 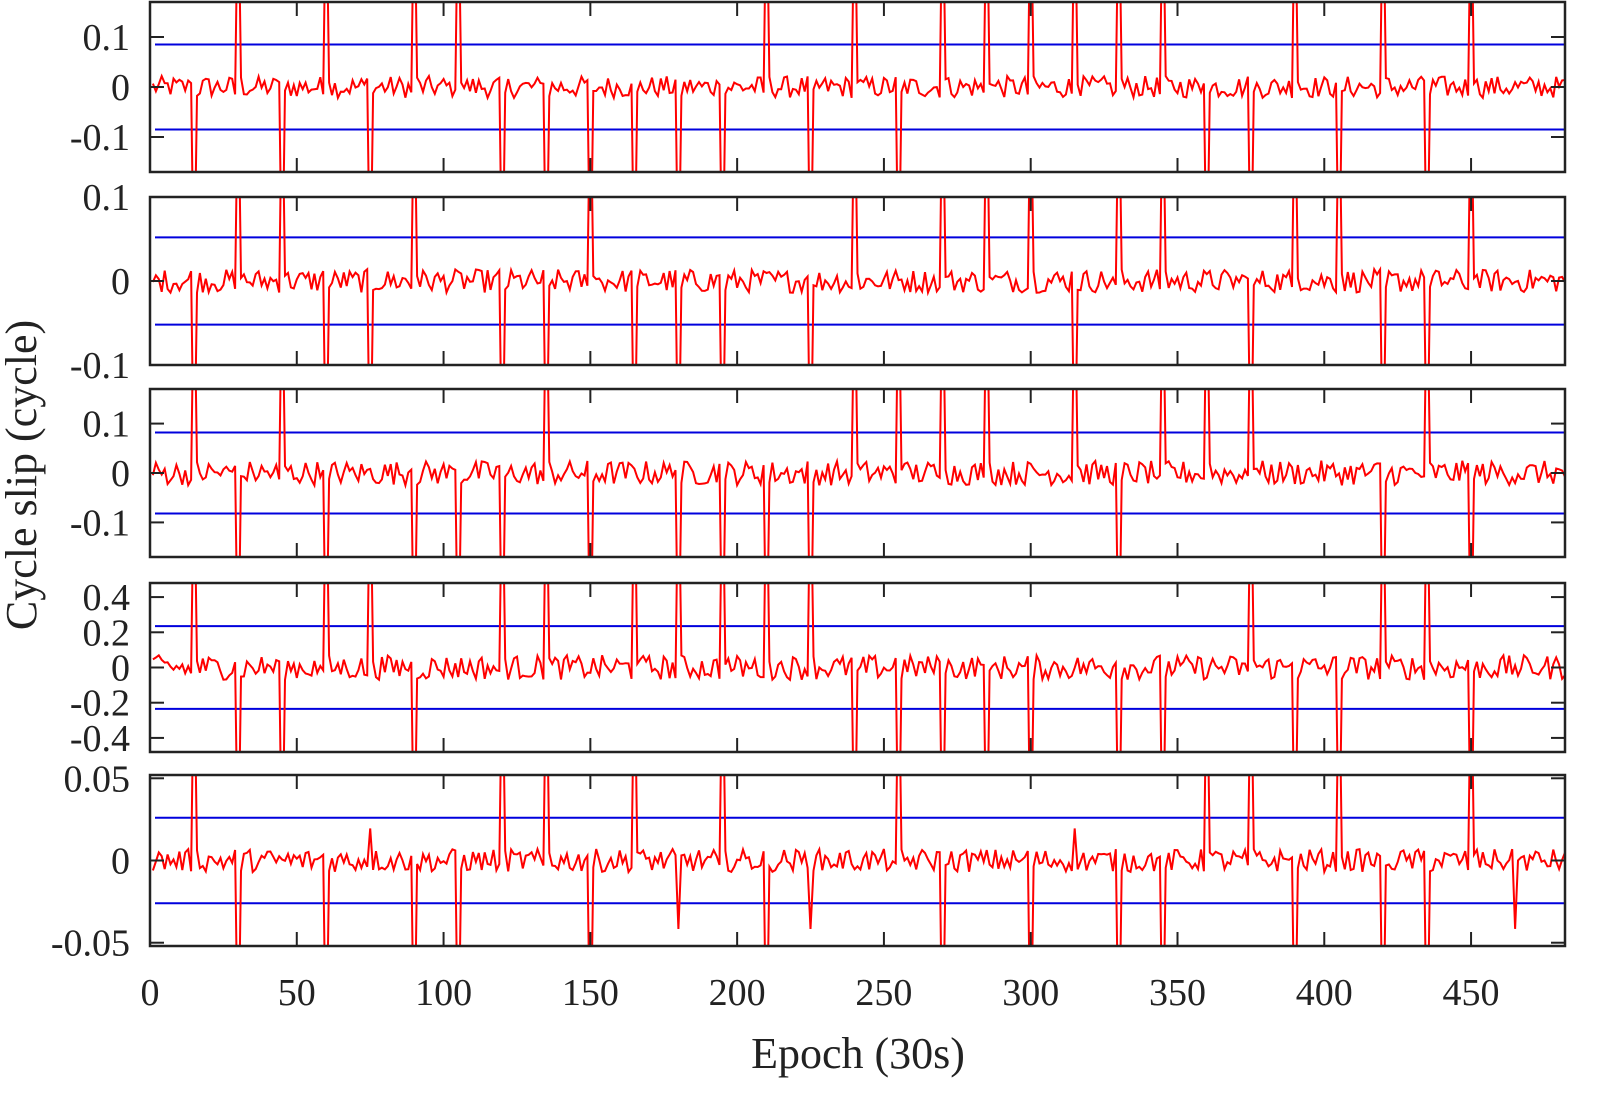 I want to click on y-tick-label: 0.2, so click(x=107, y=633).